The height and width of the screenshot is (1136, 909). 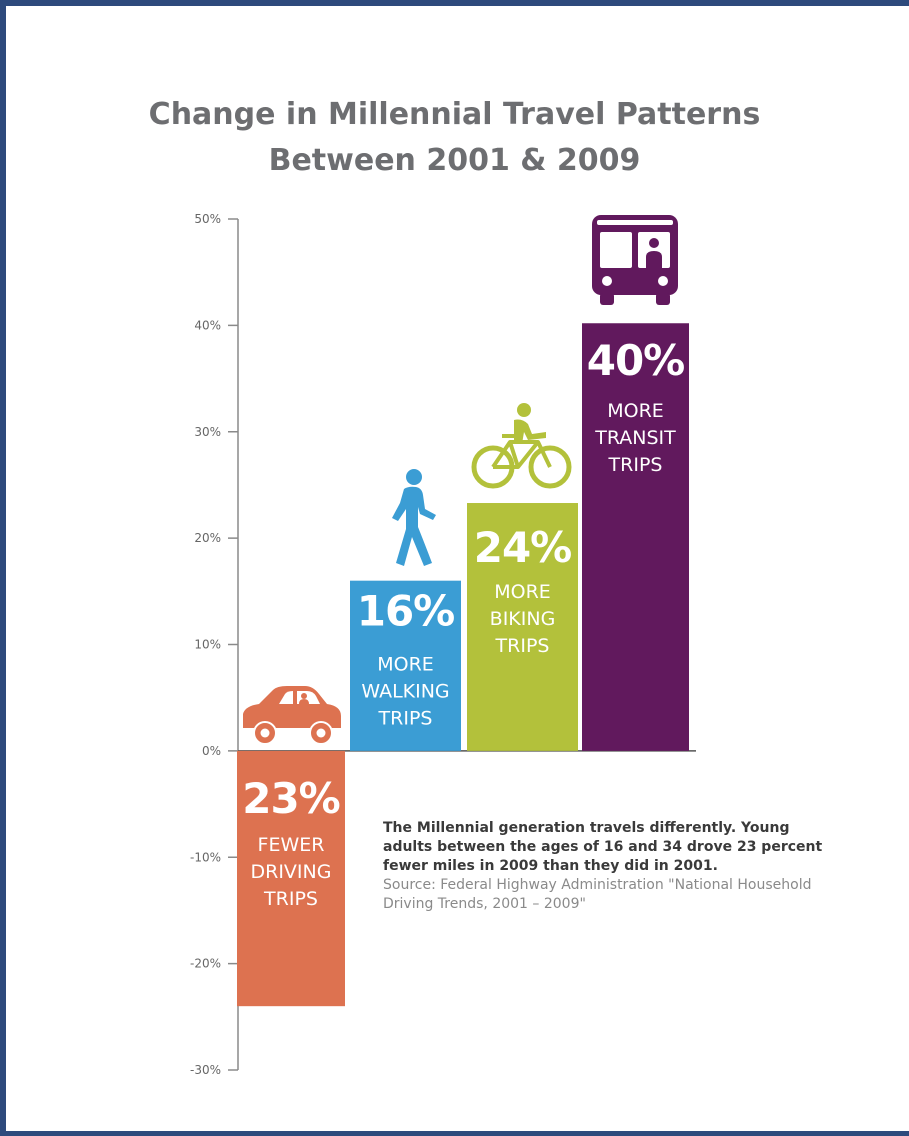 What do you see at coordinates (205, 1070) in the screenshot?
I see `y-tick-label: -30%` at bounding box center [205, 1070].